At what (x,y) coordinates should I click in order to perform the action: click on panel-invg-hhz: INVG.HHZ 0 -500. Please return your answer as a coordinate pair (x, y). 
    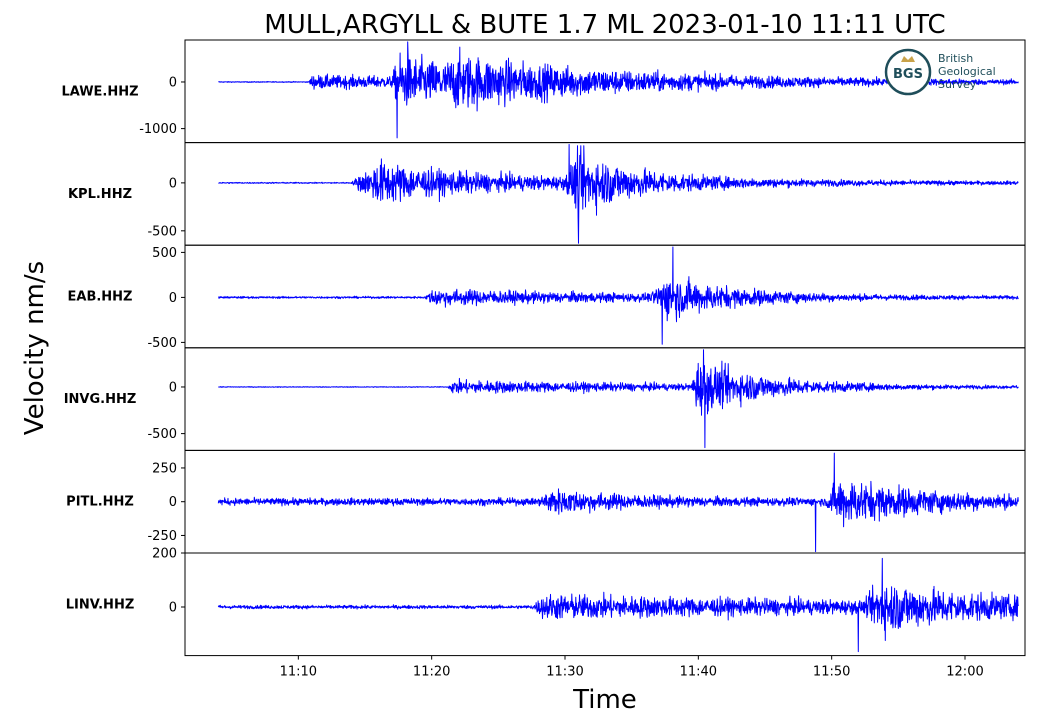
    Looking at the image, I should click on (545, 399).